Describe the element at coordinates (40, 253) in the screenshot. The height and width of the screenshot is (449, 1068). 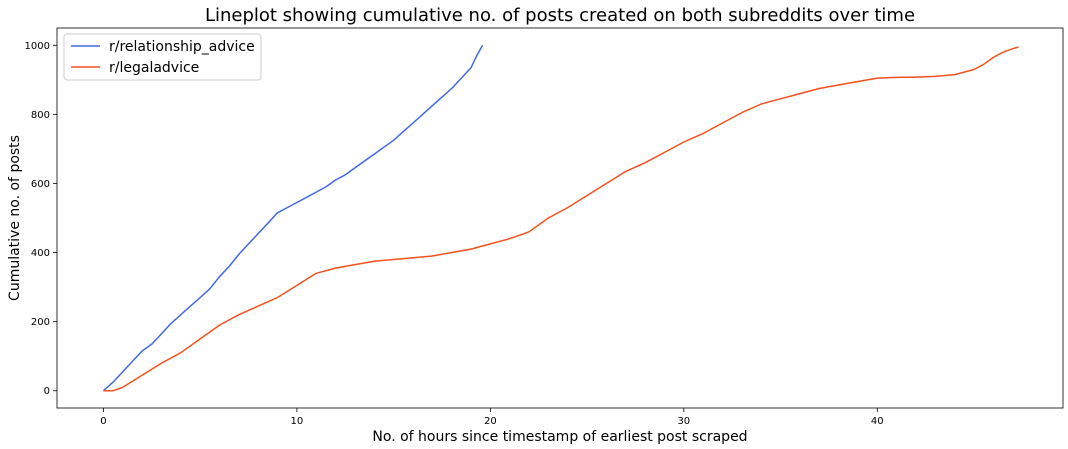
I see `y-tick-label: 400` at that location.